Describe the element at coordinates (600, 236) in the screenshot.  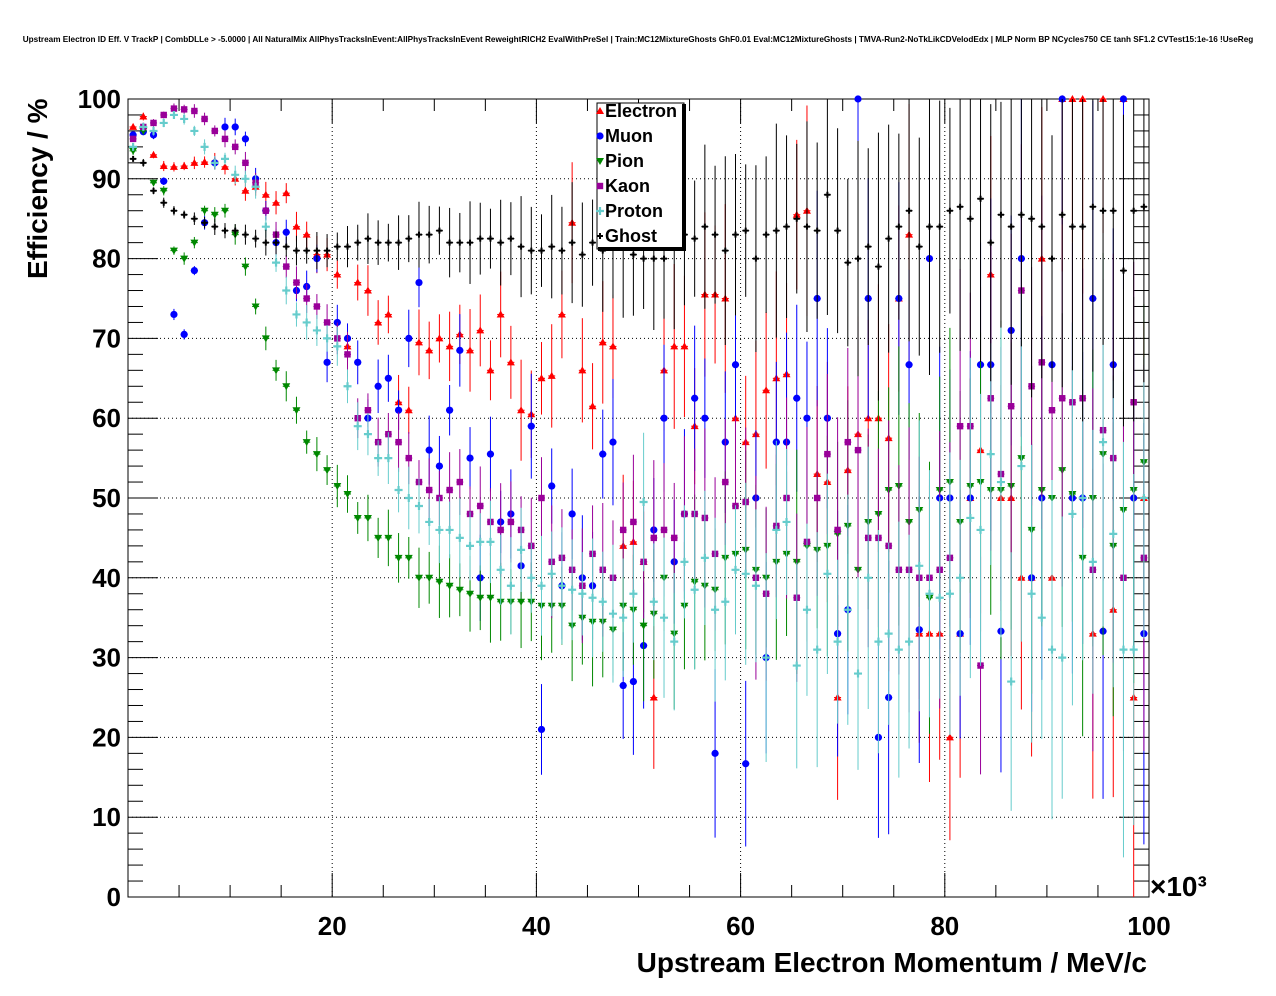
I see `legend-marker` at that location.